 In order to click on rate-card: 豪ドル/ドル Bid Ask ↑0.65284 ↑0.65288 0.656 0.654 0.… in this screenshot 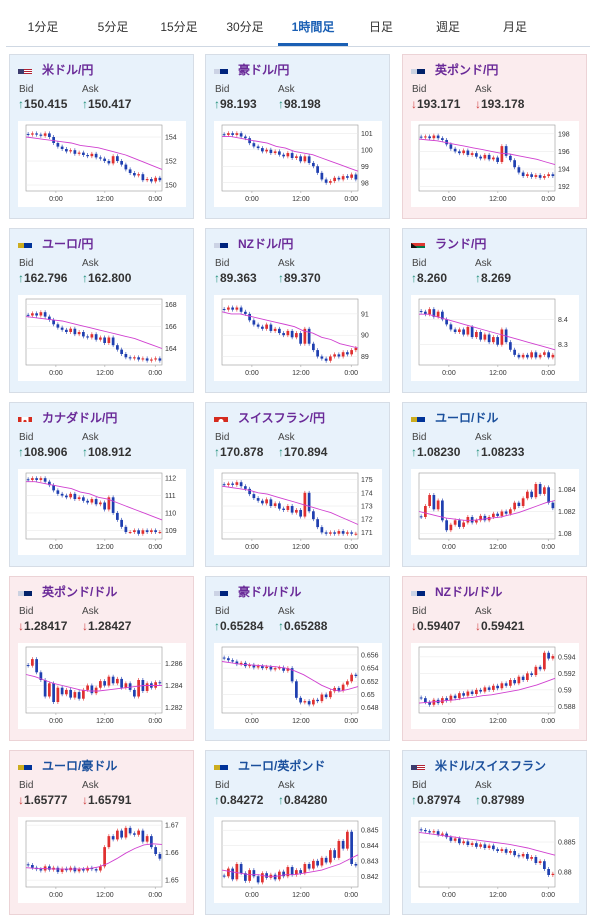, I will do `click(297, 658)`.